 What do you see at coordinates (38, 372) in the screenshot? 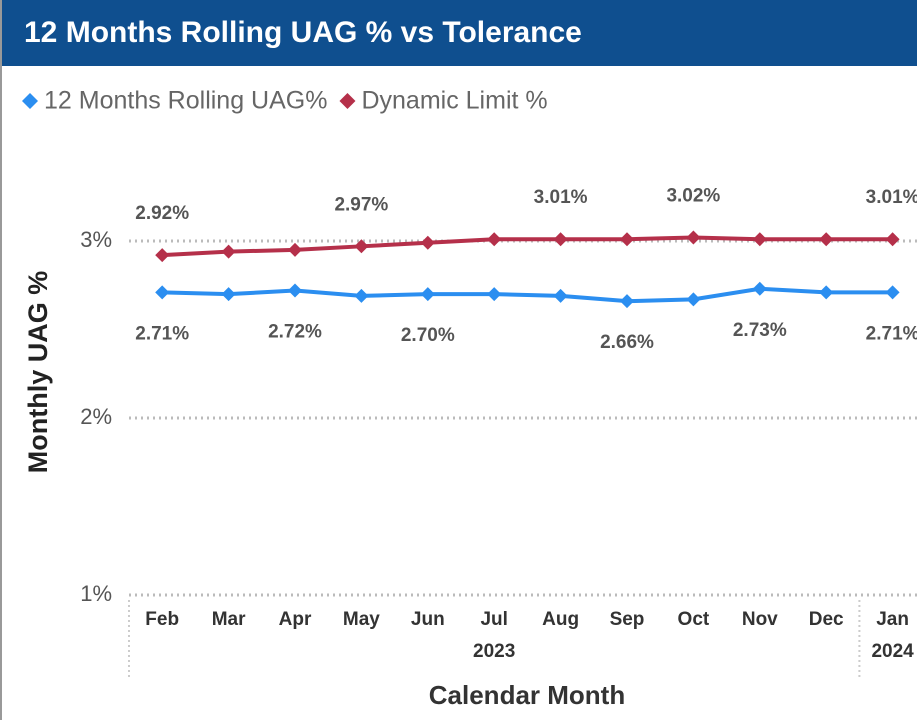
I see `y-axis-title: Monthly UAG %` at bounding box center [38, 372].